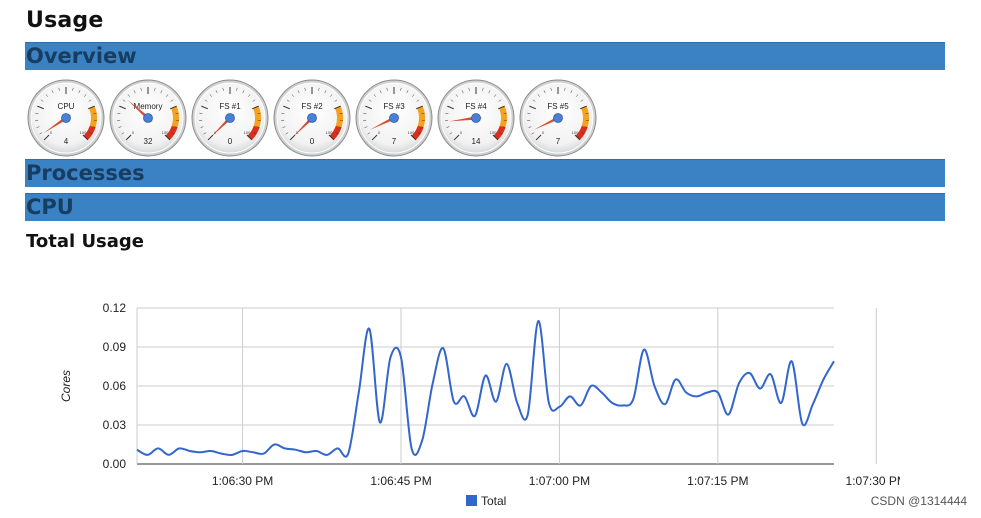 The height and width of the screenshot is (518, 981). What do you see at coordinates (115, 464) in the screenshot?
I see `y-tick-label: 0.00` at bounding box center [115, 464].